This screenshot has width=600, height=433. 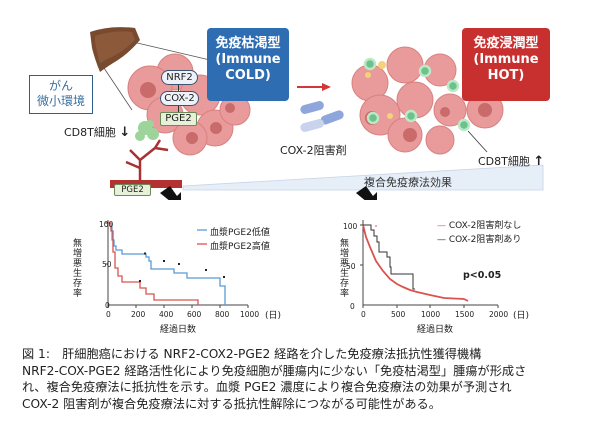 I want to click on immune-hot-label: 免疫浸潤型 (Immune HOT), so click(x=506, y=64).